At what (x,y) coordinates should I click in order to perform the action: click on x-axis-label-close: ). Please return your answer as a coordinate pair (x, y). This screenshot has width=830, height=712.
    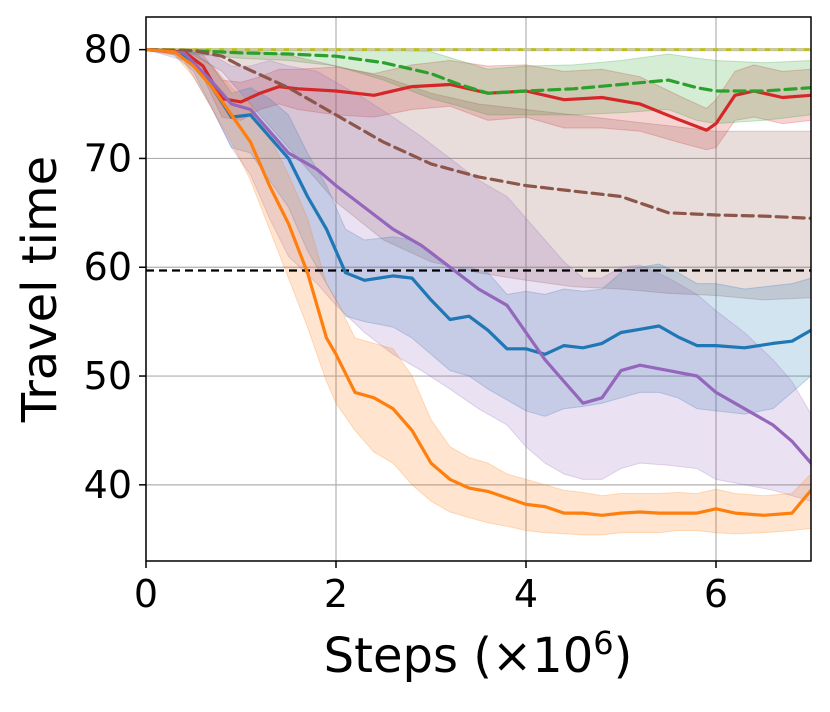
    Looking at the image, I should click on (623, 656).